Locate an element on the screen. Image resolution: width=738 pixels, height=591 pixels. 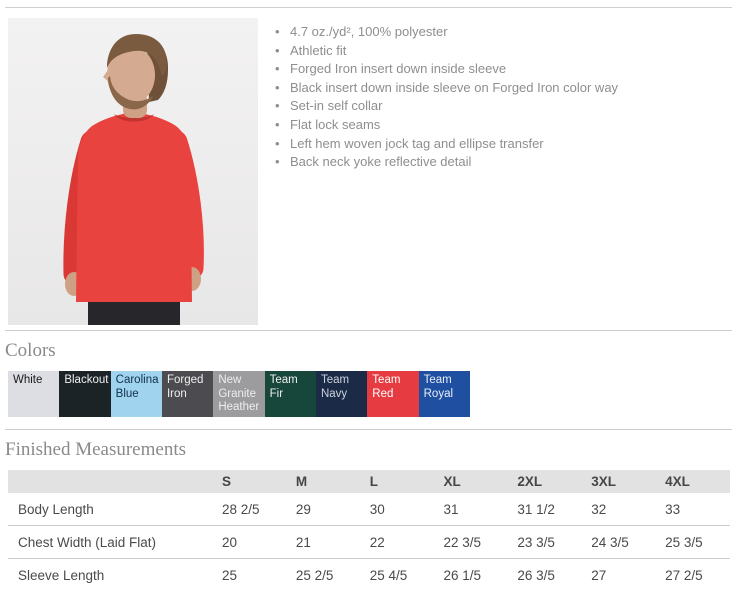
measurement-value: 27 is located at coordinates (619, 575).